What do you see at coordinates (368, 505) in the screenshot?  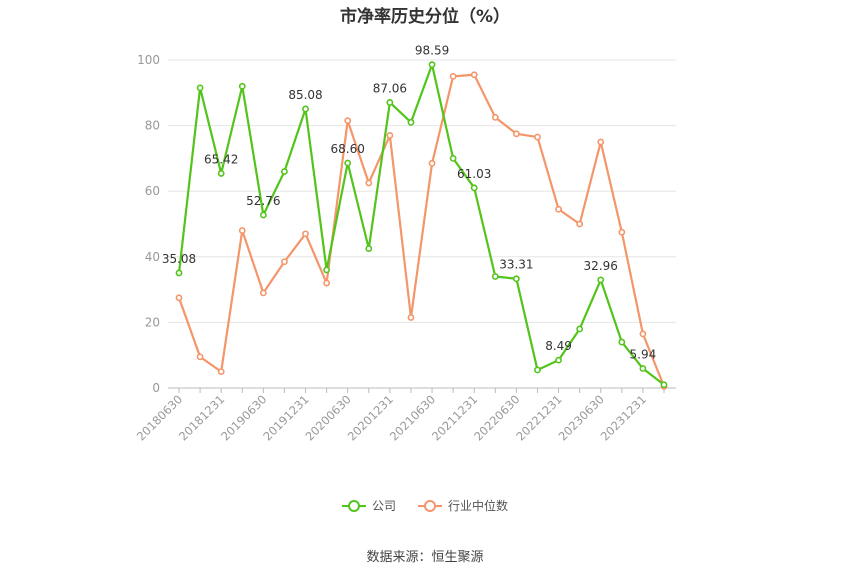 I see `legend-item-company: 公司` at bounding box center [368, 505].